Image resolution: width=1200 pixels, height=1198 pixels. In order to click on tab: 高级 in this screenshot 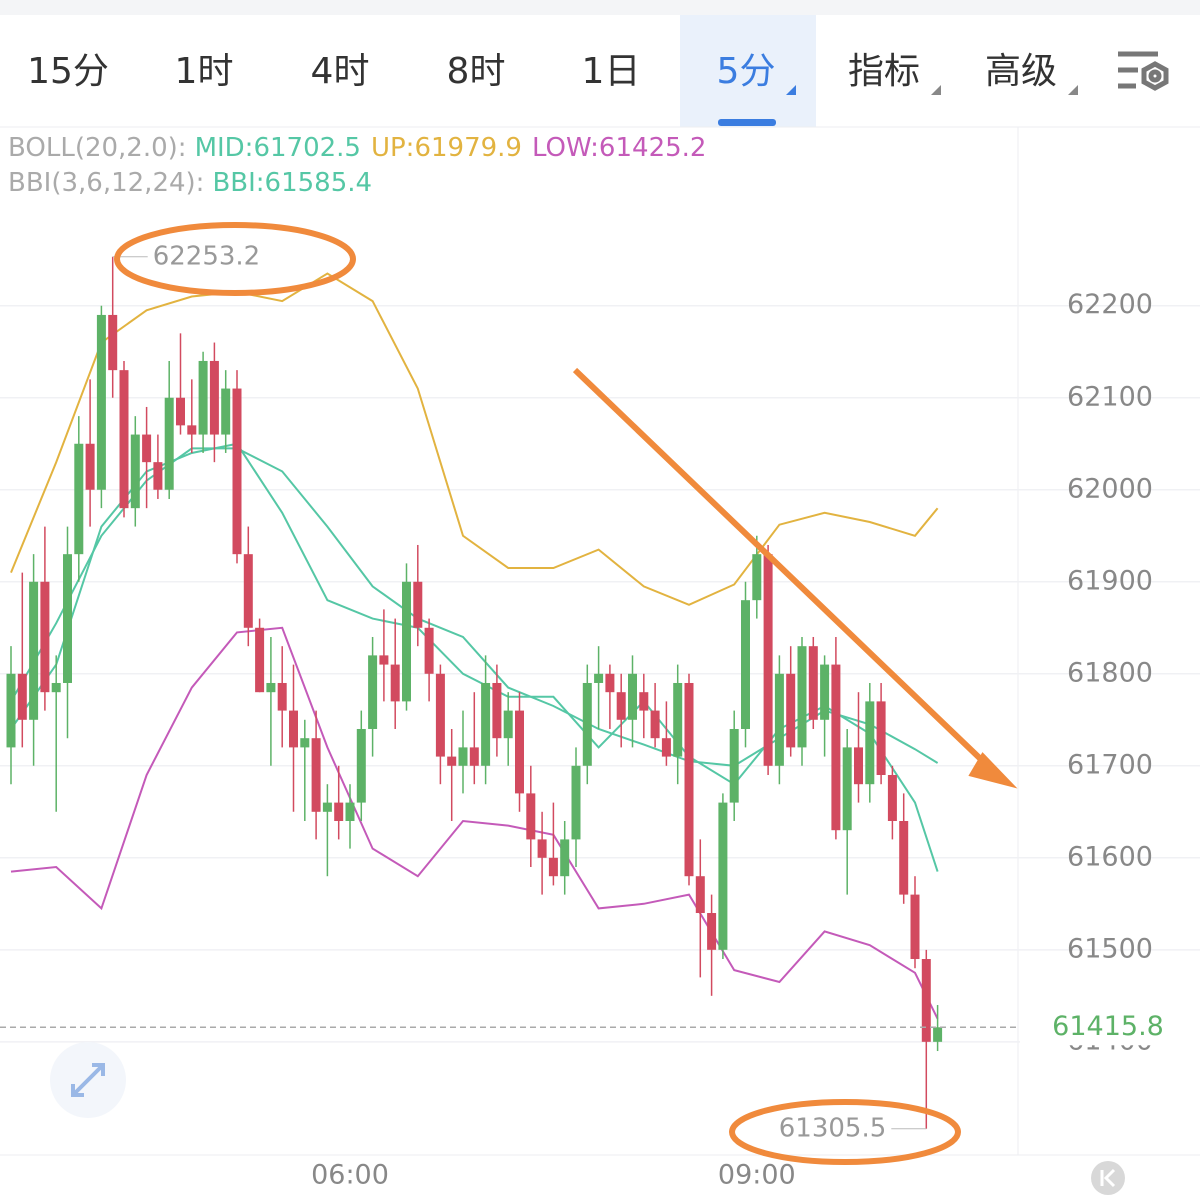, I will do `click(1021, 71)`.